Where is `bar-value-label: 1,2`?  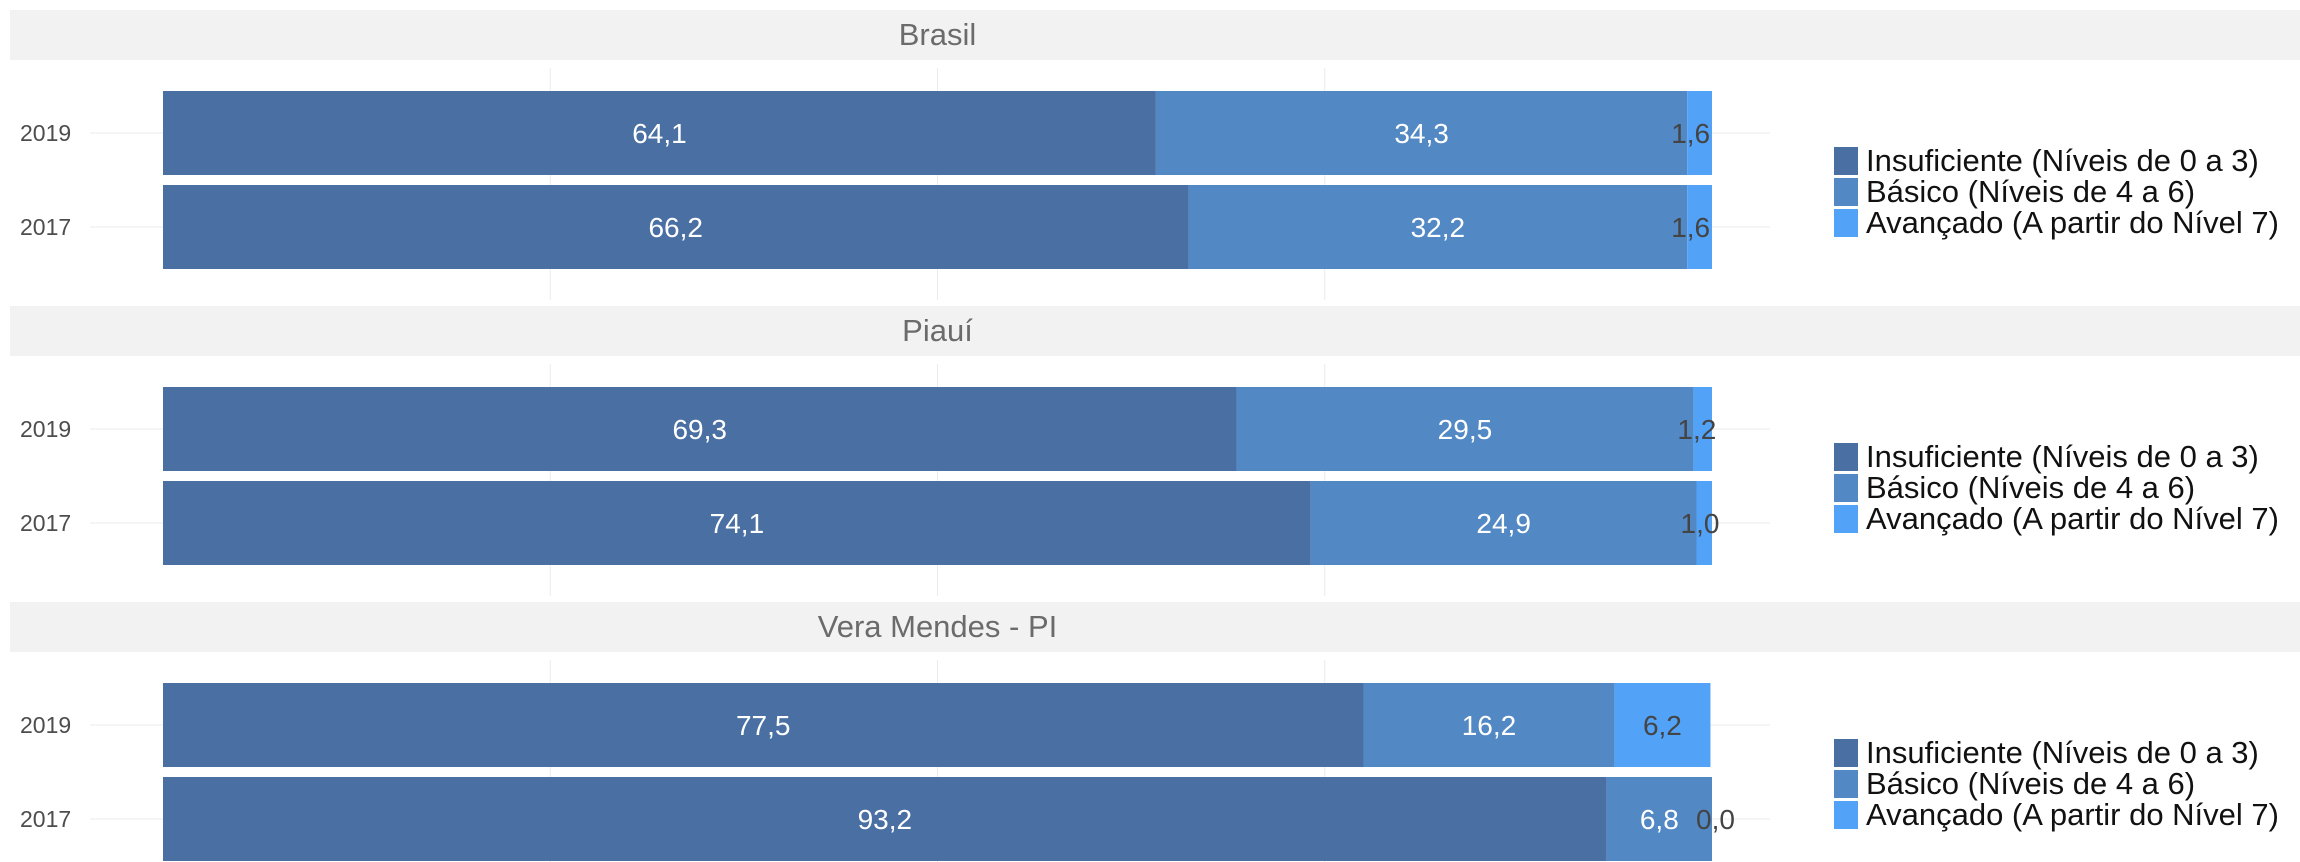 bar-value-label: 1,2 is located at coordinates (1696, 429).